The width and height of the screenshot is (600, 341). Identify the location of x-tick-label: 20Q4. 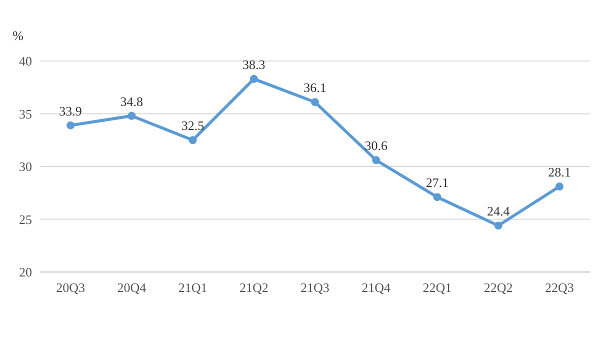
(132, 287).